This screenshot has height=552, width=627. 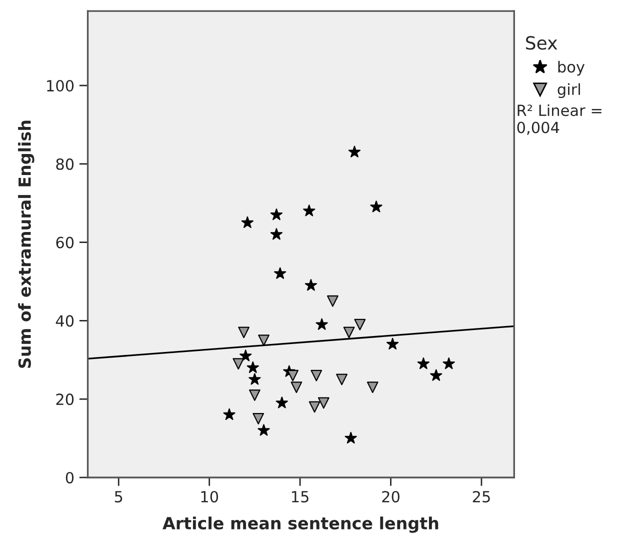 What do you see at coordinates (481, 496) in the screenshot?
I see `x-tick-label: 25` at bounding box center [481, 496].